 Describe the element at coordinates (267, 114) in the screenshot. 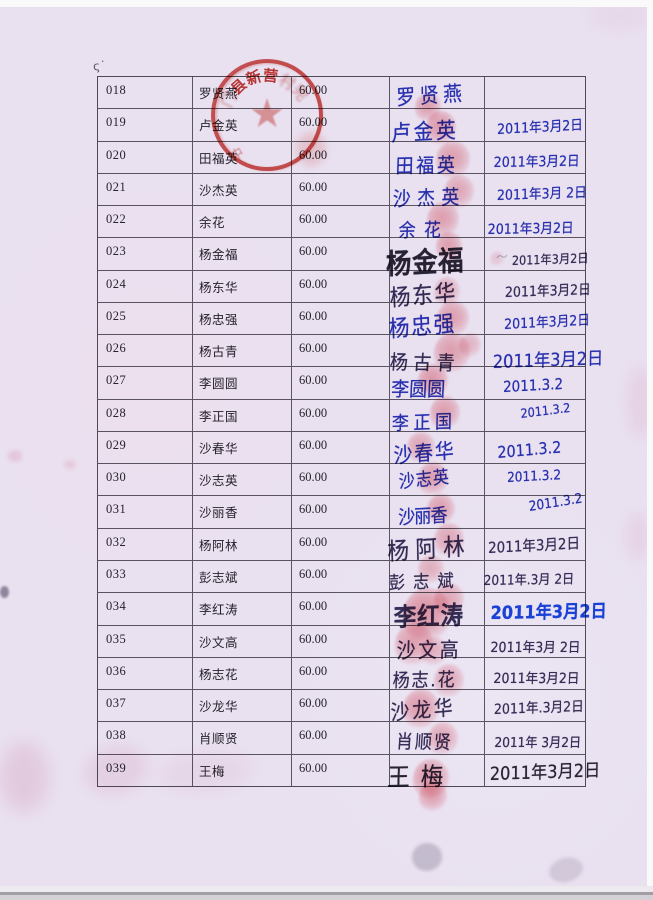

I see `seal-star-icon: ★` at that location.